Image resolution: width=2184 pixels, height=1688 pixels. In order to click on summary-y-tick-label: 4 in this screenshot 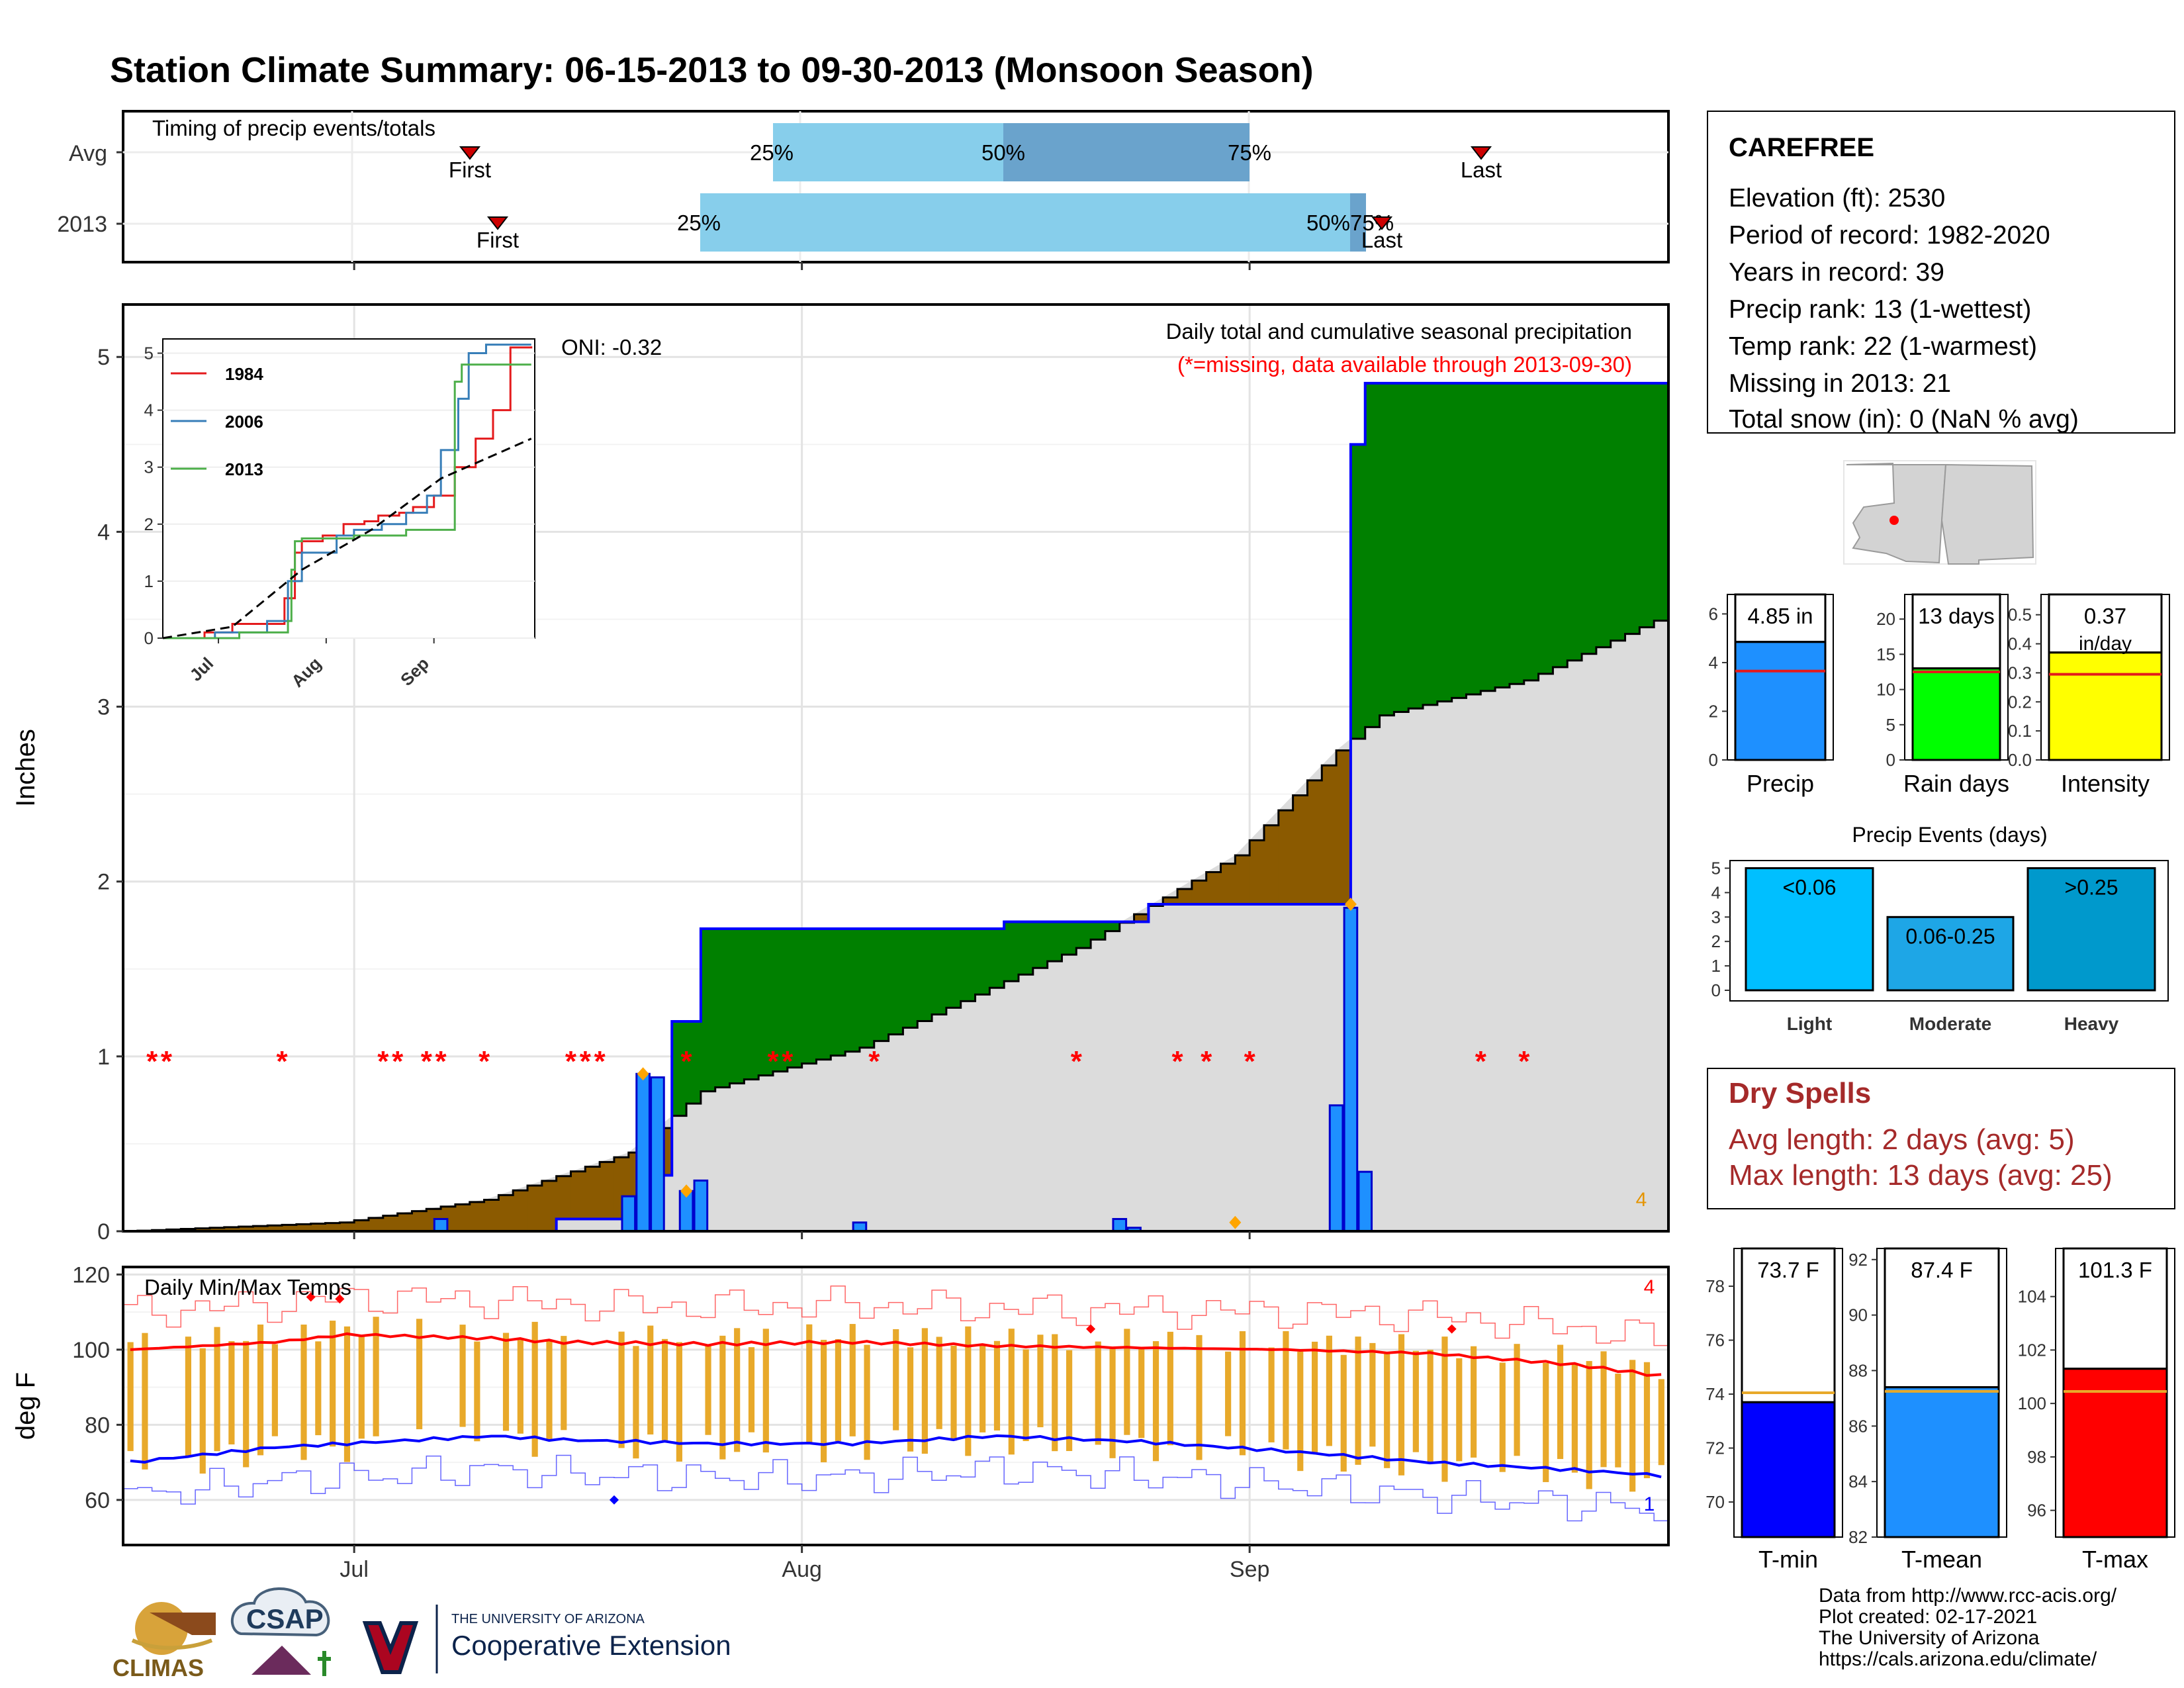, I will do `click(1713, 663)`.